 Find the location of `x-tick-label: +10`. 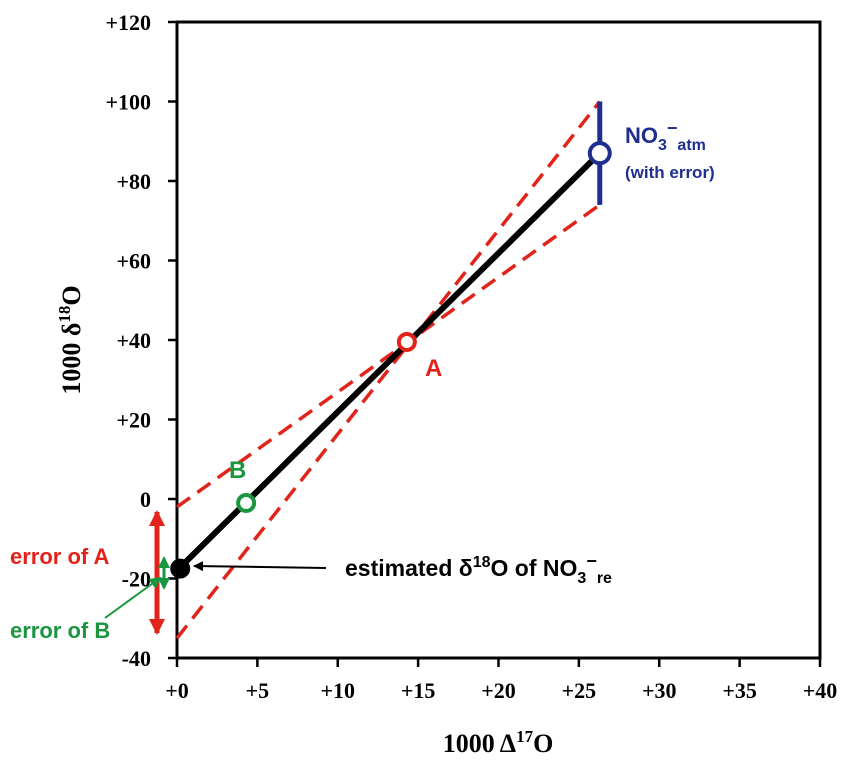

x-tick-label: +10 is located at coordinates (337, 690).